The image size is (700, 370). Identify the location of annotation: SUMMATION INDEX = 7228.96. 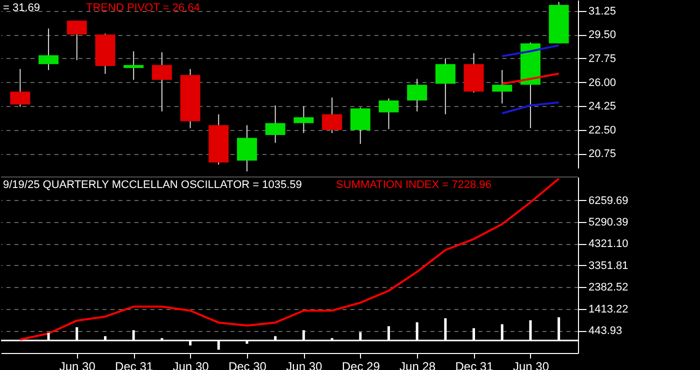
(414, 185).